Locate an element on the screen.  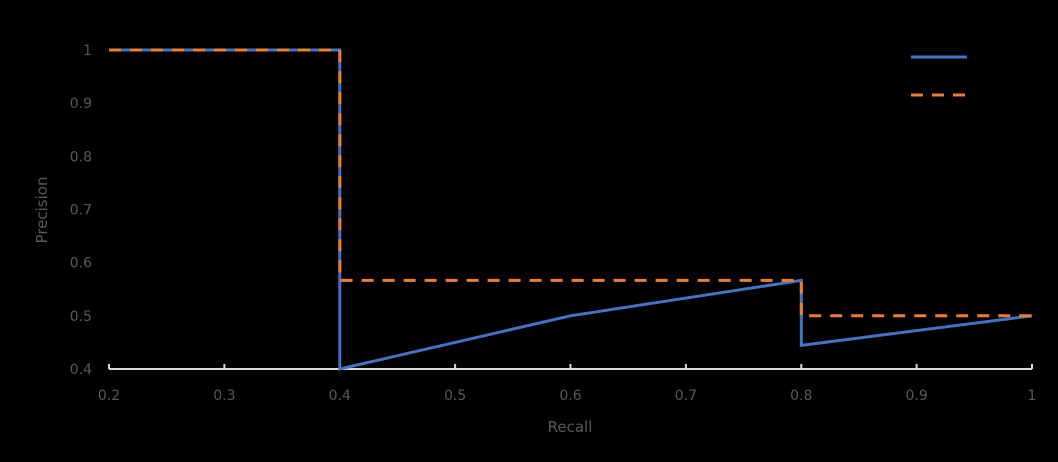
x-tick-label: 0.5 is located at coordinates (455, 396).